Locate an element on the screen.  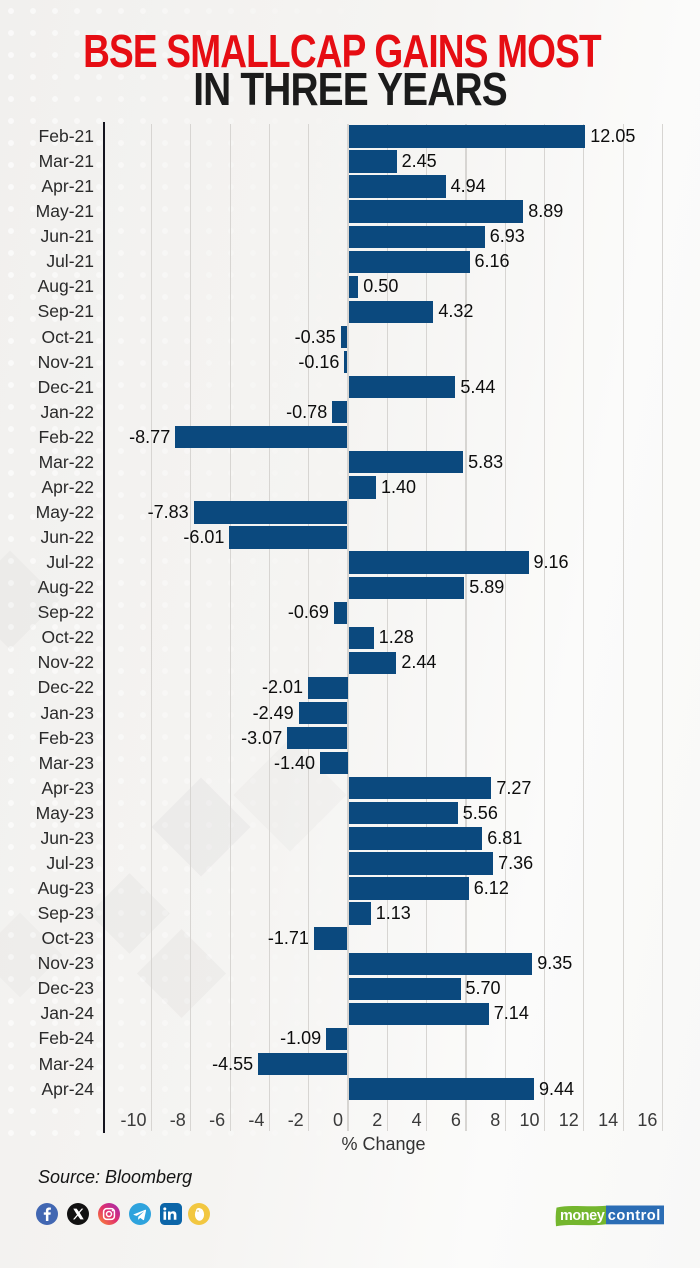
svg-text: control is located at coordinates (634, 1216).